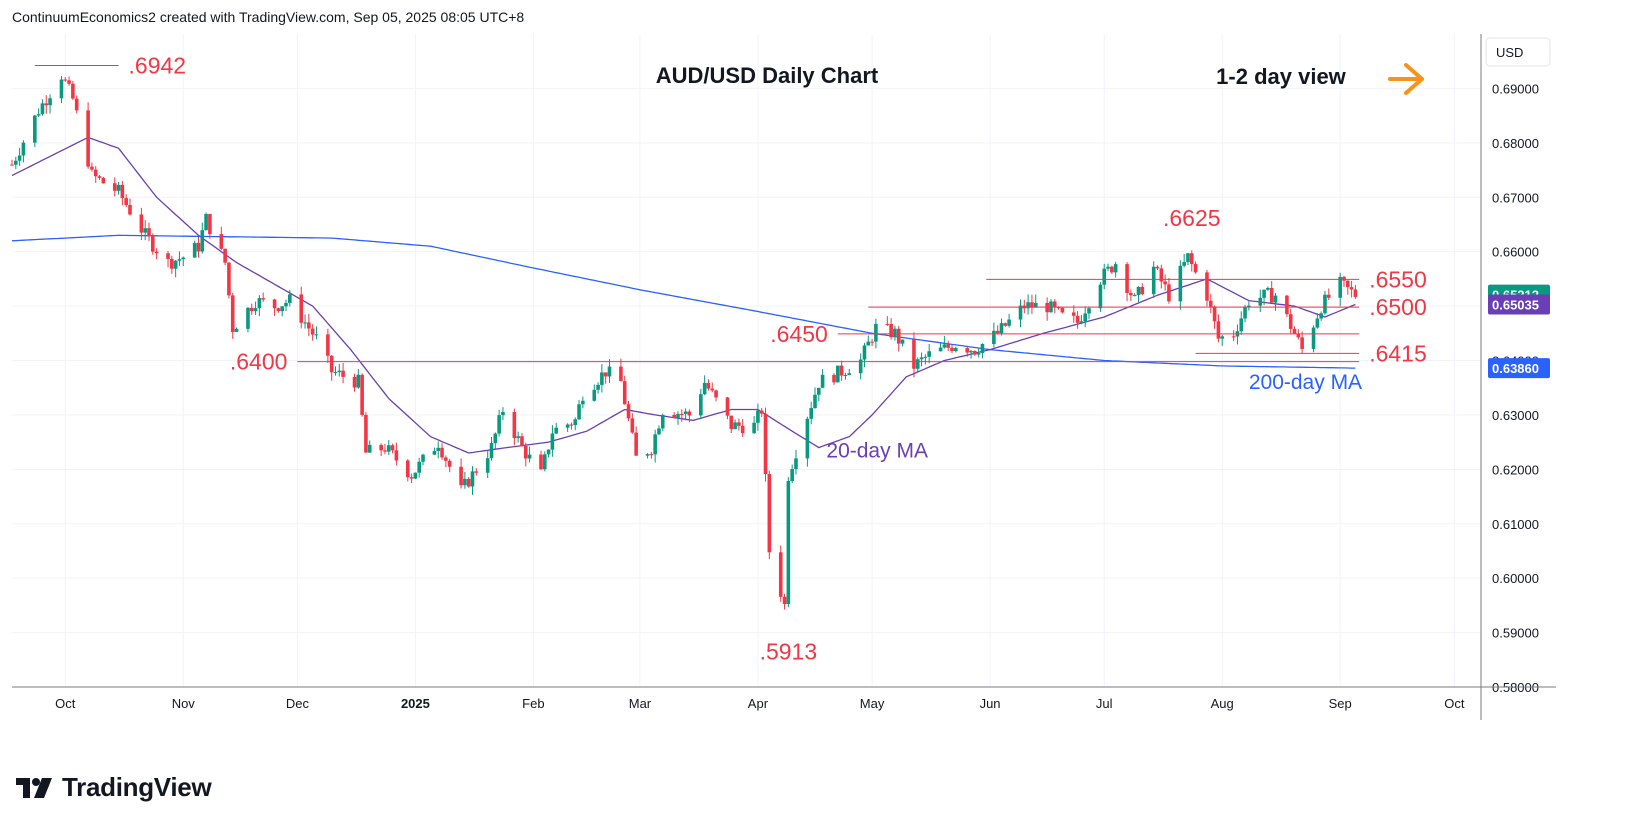 This screenshot has height=824, width=1632. I want to click on tradingview-logo: TradingView, so click(113, 787).